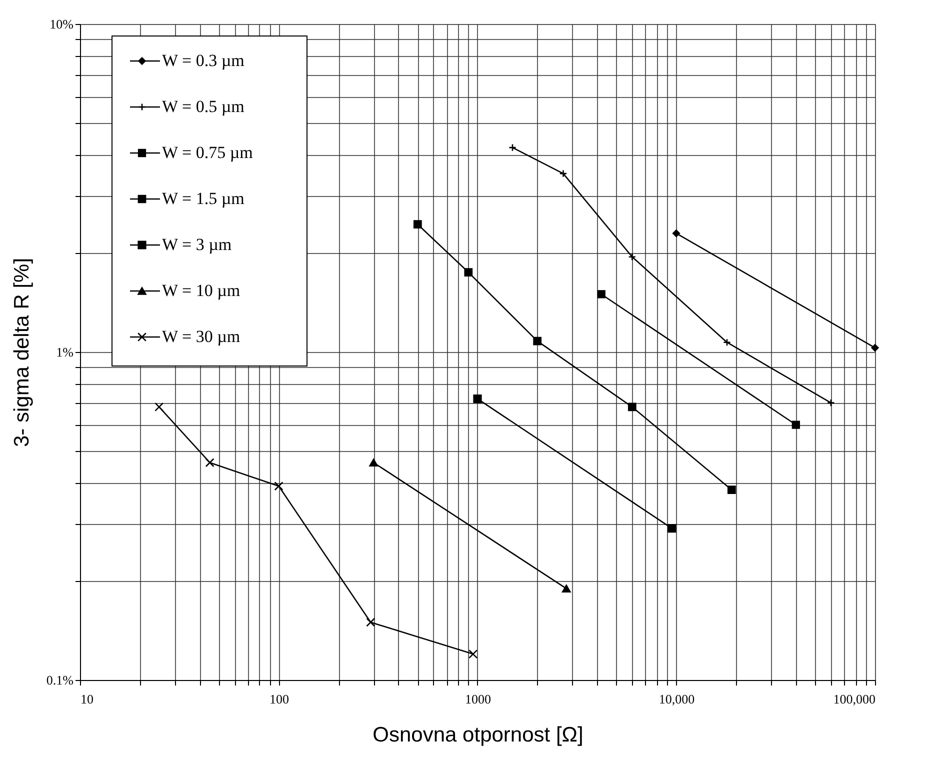 This screenshot has height=766, width=943. Describe the element at coordinates (201, 336) in the screenshot. I see `legend-label: W = 30 µm` at that location.